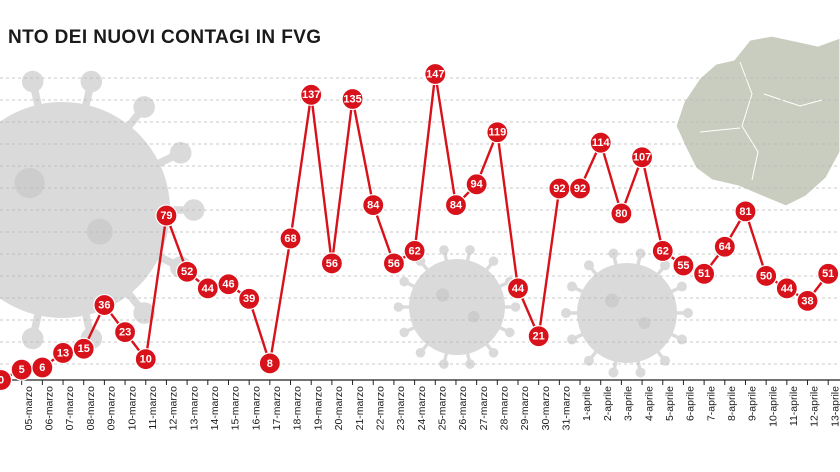 This screenshot has width=840, height=472. Describe the element at coordinates (587, 403) in the screenshot. I see `x-tick-label: 1-aprile` at that location.